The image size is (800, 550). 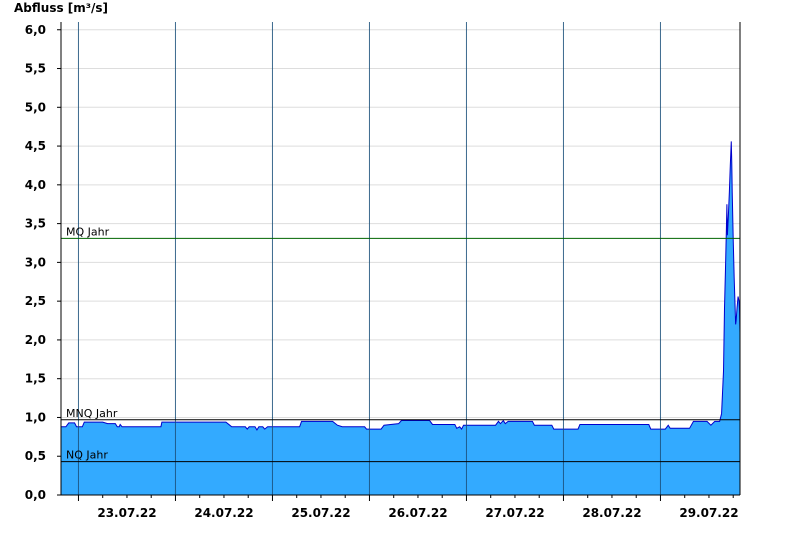 I want to click on y-tick-label: 2,5, so click(x=35, y=301).